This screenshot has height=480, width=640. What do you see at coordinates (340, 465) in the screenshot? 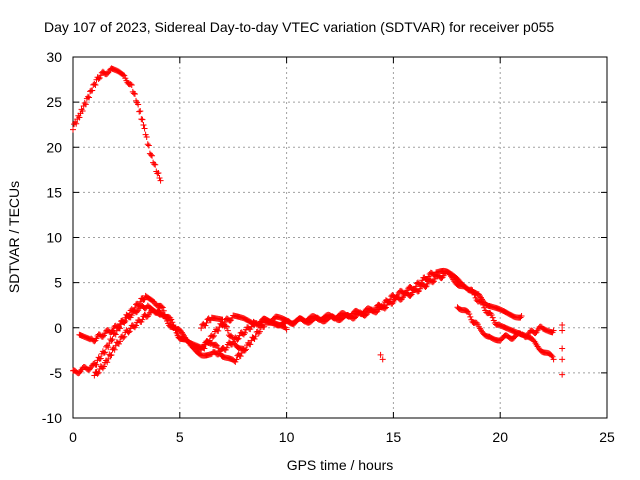
I see `x-axis-label: GPS time / hours` at bounding box center [340, 465].